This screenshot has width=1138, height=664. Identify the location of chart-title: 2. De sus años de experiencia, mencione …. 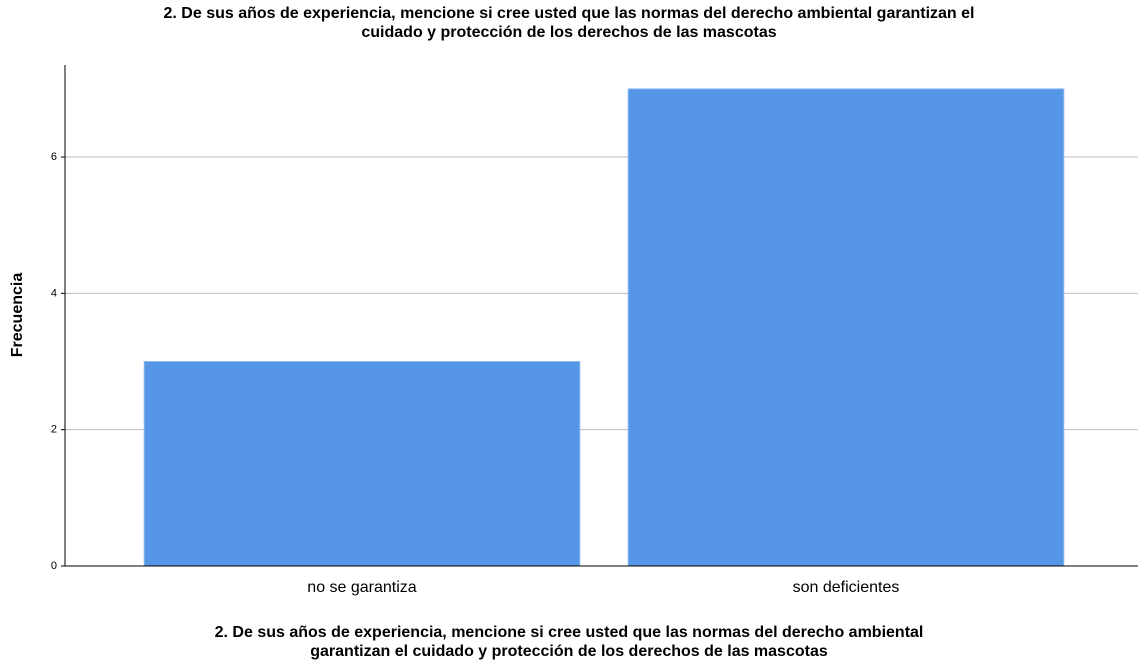
(569, 13).